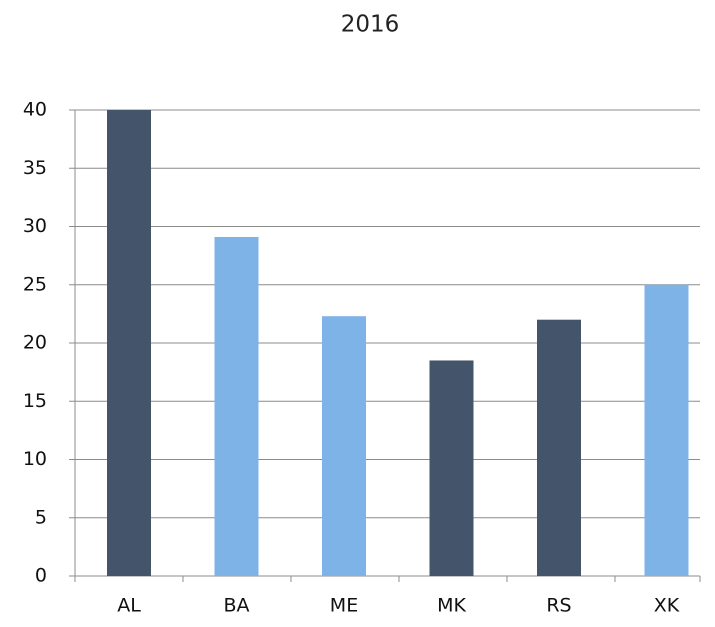 The width and height of the screenshot is (715, 627). Describe the element at coordinates (41, 517) in the screenshot. I see `y-tick-label: 5` at that location.